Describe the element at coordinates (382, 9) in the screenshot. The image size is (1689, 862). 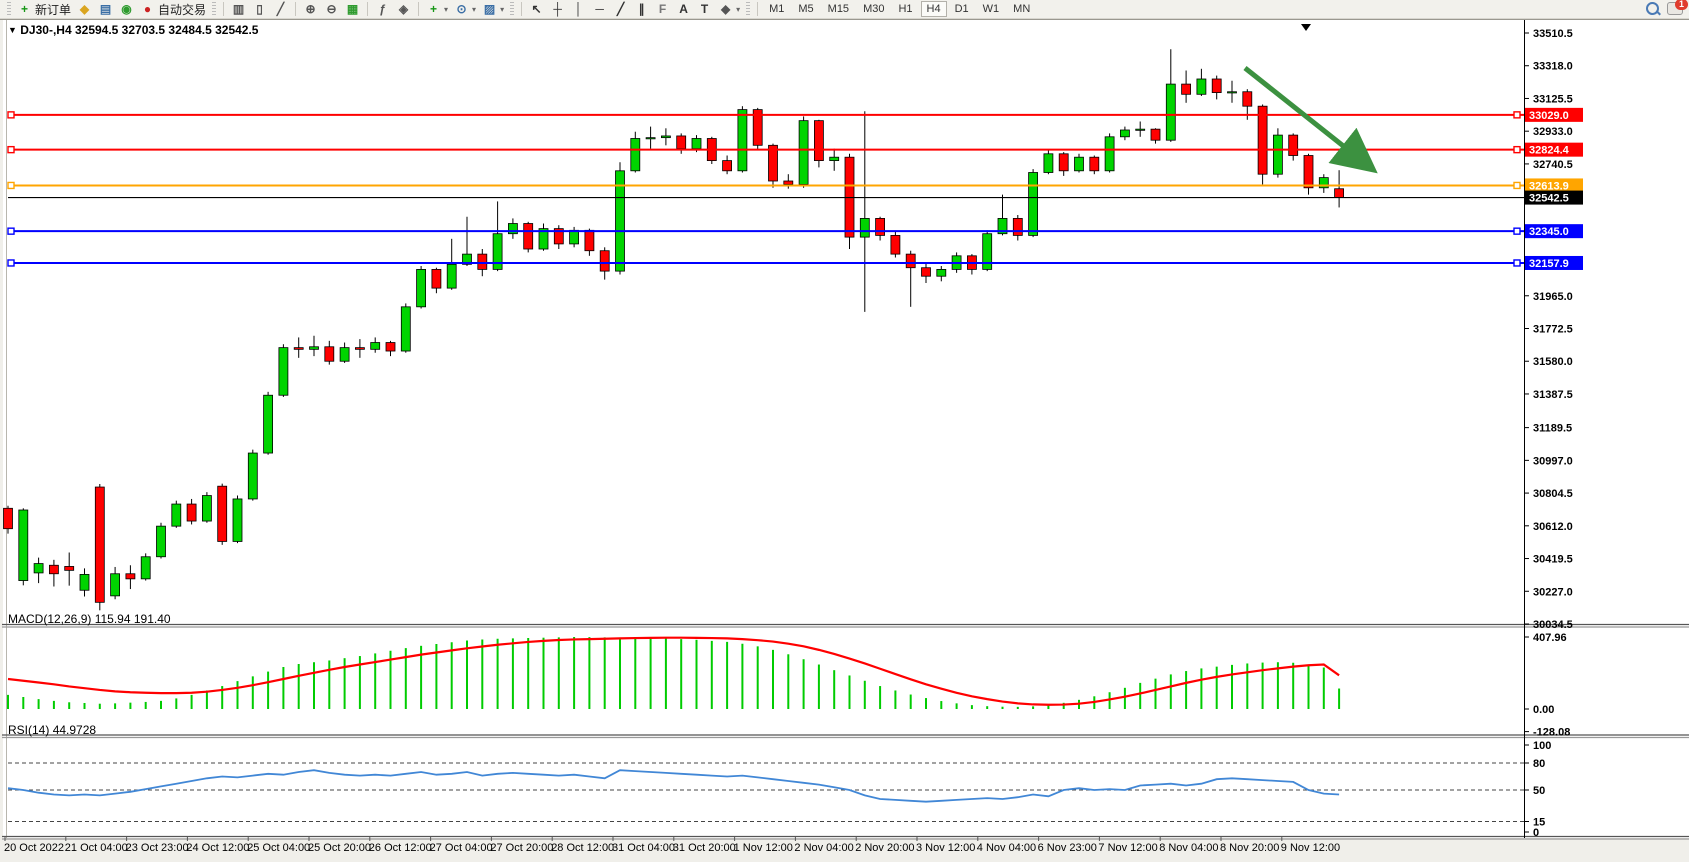
I see `indicators-button: ƒ` at that location.